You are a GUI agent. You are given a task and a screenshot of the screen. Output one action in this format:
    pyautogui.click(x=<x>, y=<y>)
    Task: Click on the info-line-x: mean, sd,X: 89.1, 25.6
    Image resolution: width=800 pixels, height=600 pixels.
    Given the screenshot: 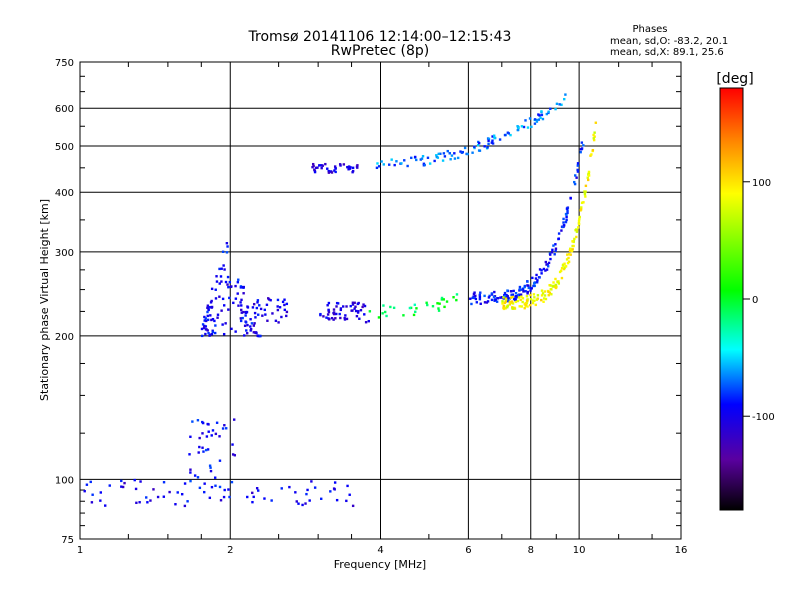 What is the action you would take?
    pyautogui.click(x=667, y=52)
    